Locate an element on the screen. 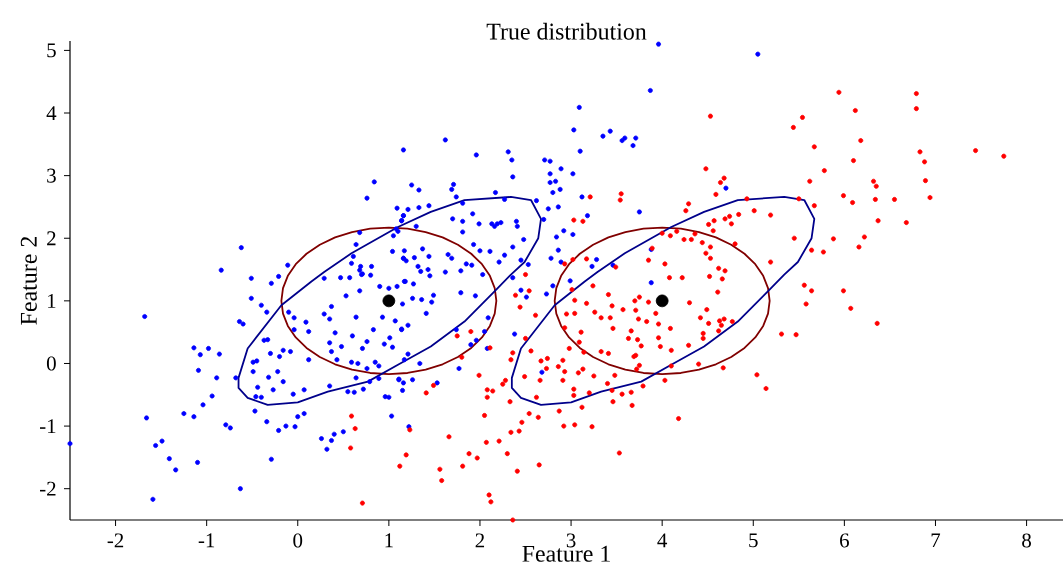 This screenshot has height=580, width=1063. chart-title: True distribution is located at coordinates (566, 31).